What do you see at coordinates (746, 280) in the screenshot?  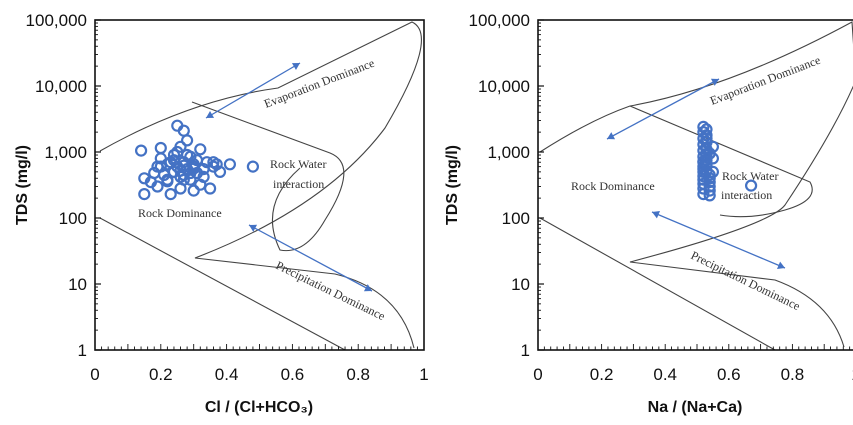 I see `annotation-precipitation: Precipitation Dominance` at bounding box center [746, 280].